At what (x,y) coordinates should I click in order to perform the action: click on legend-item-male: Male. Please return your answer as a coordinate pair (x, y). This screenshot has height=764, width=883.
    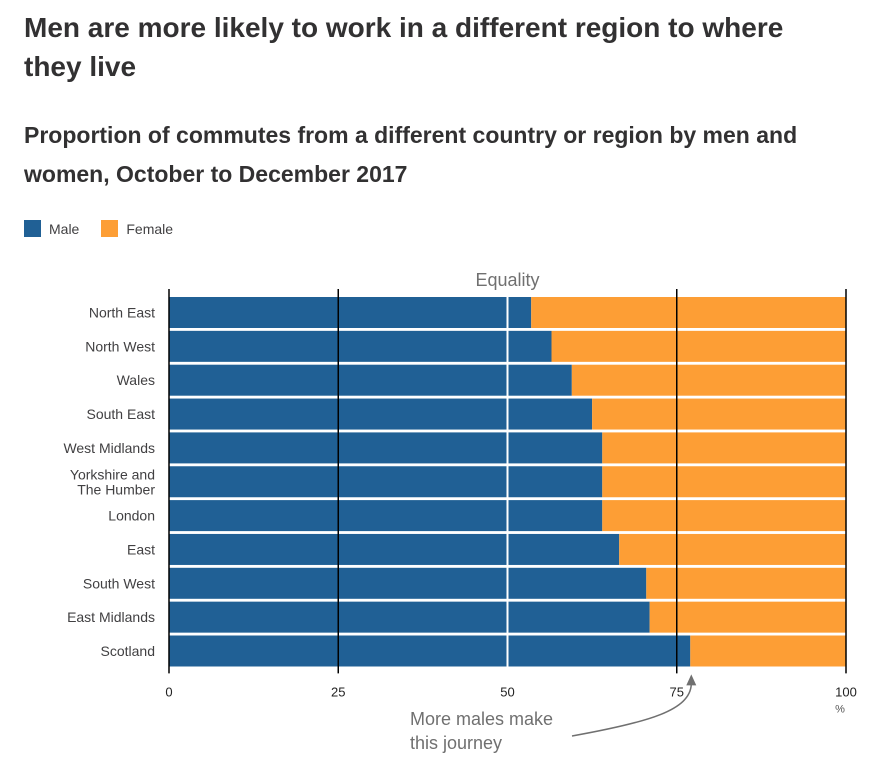
    Looking at the image, I should click on (51, 228).